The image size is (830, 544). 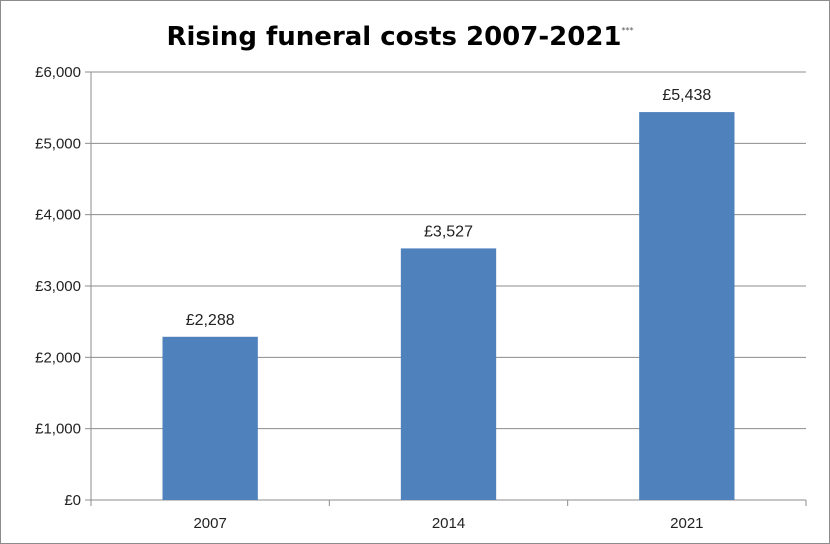 What do you see at coordinates (58, 215) in the screenshot?
I see `y-tick-label: £4,000` at bounding box center [58, 215].